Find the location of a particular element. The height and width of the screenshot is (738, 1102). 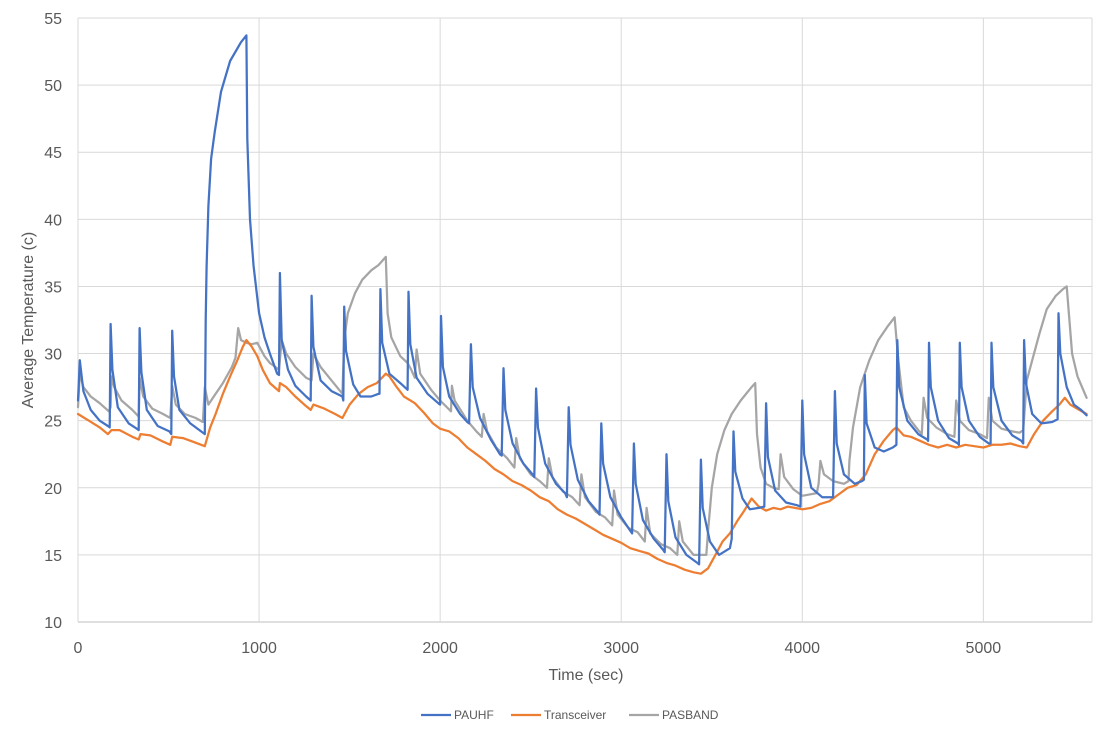

y-tick-label: 20 is located at coordinates (53, 489).